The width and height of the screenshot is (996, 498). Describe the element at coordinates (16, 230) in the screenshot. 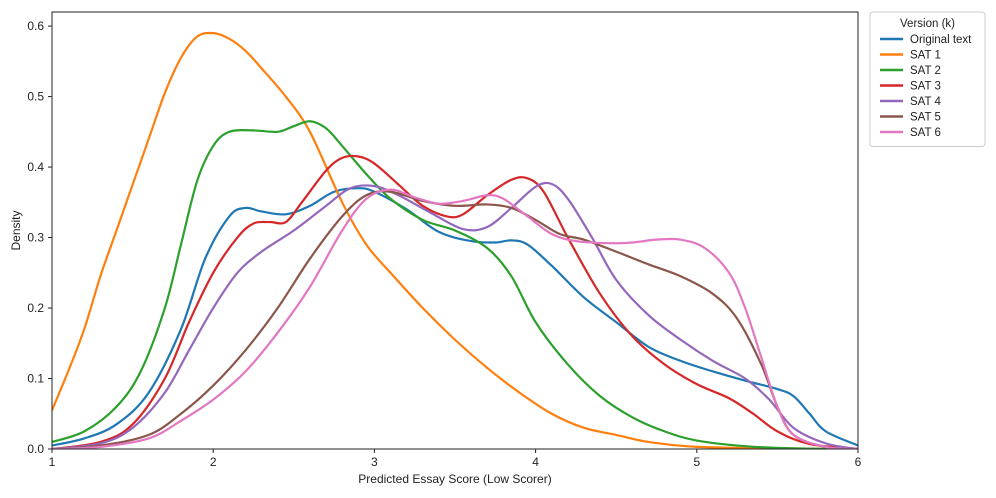

I see `y-axis-title: Density` at that location.